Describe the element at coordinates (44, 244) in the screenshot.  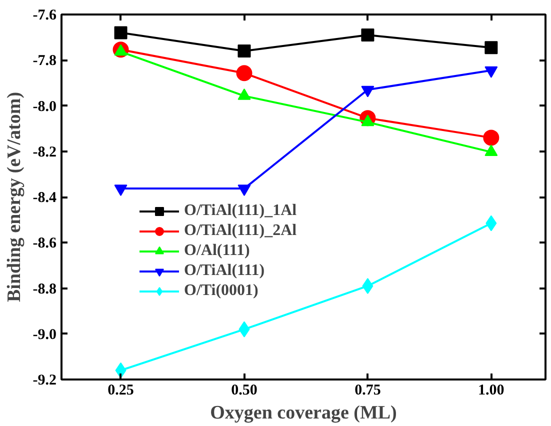
I see `y-tick-label: -8.6` at that location.